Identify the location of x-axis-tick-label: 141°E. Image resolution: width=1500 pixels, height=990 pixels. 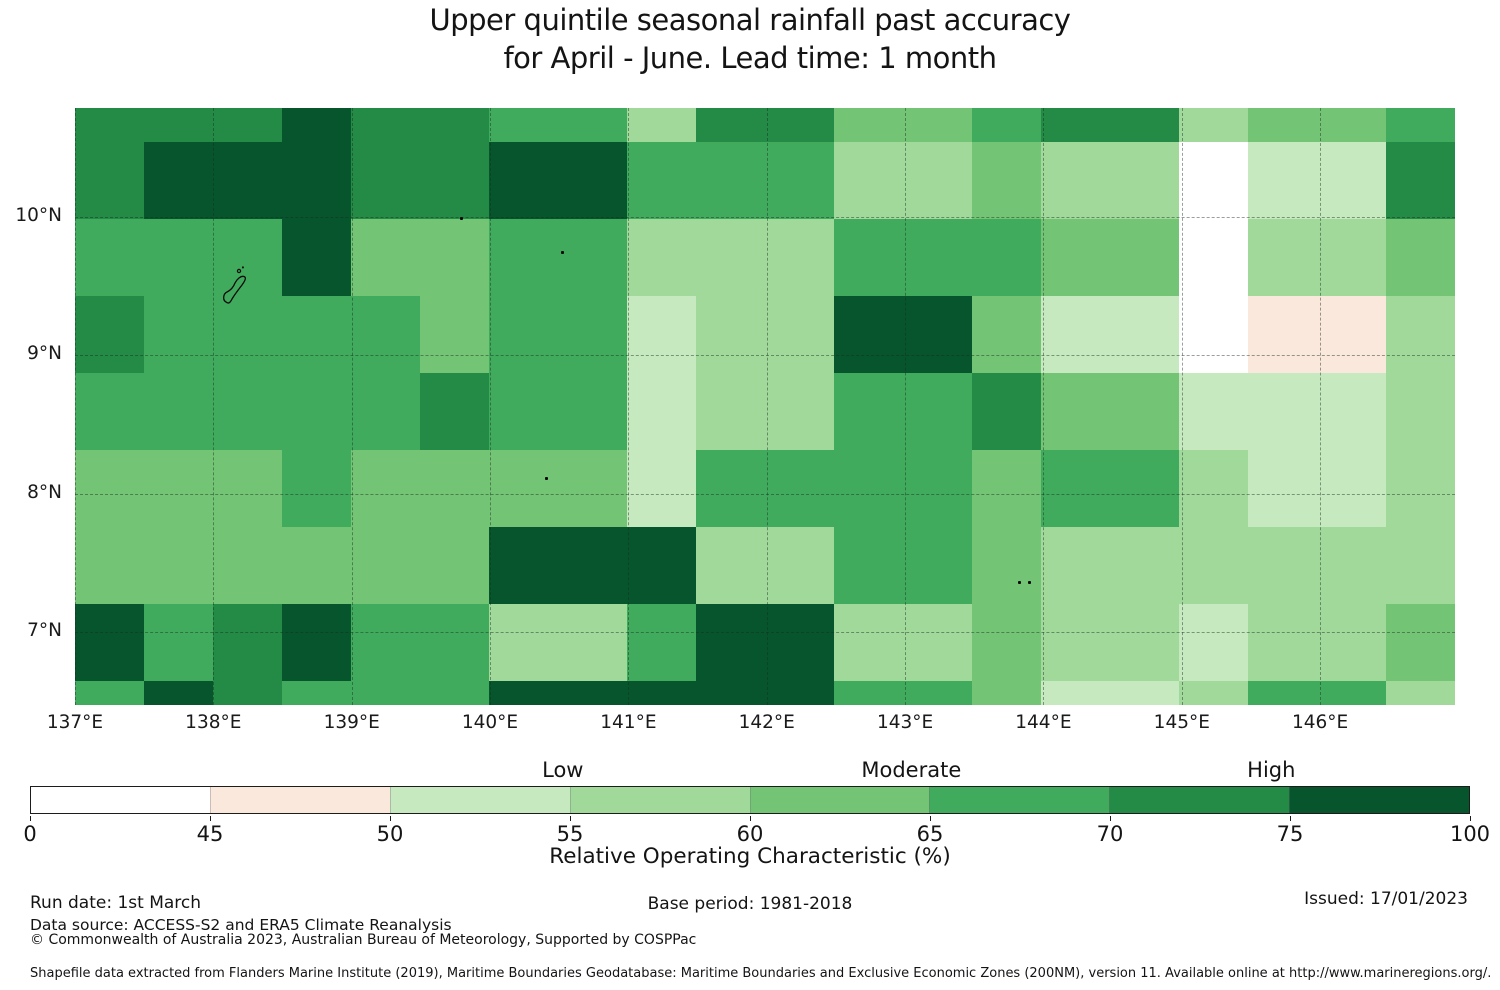
(628, 722).